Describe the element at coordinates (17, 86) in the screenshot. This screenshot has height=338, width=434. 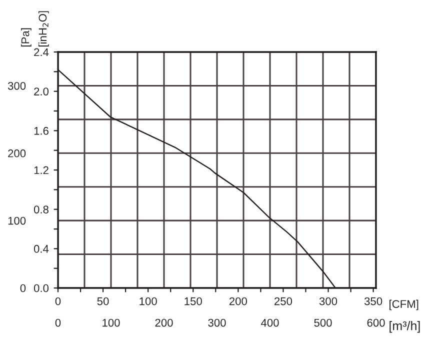
I see `y2-tick-label: 300` at that location.